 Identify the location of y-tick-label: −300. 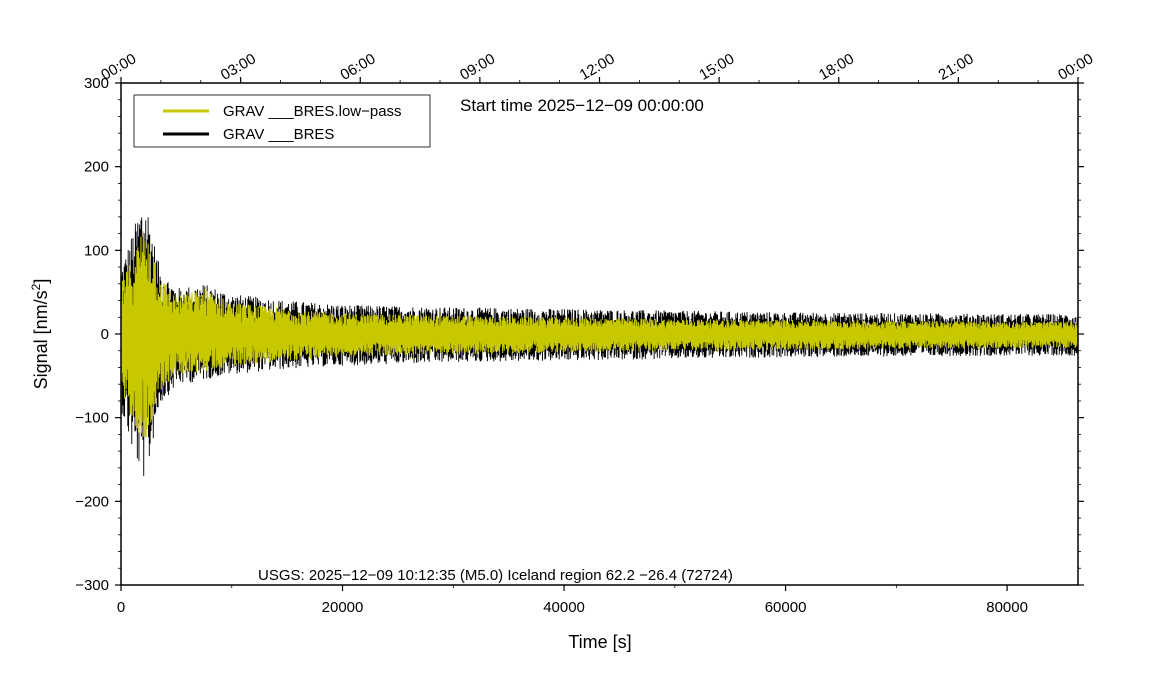
(92, 585).